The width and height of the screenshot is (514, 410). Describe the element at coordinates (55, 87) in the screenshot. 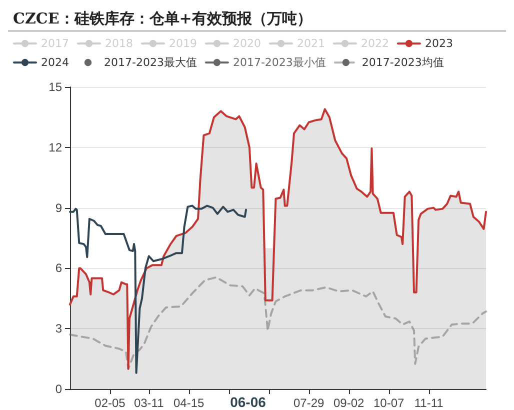

I see `y-tick-label: 15` at that location.